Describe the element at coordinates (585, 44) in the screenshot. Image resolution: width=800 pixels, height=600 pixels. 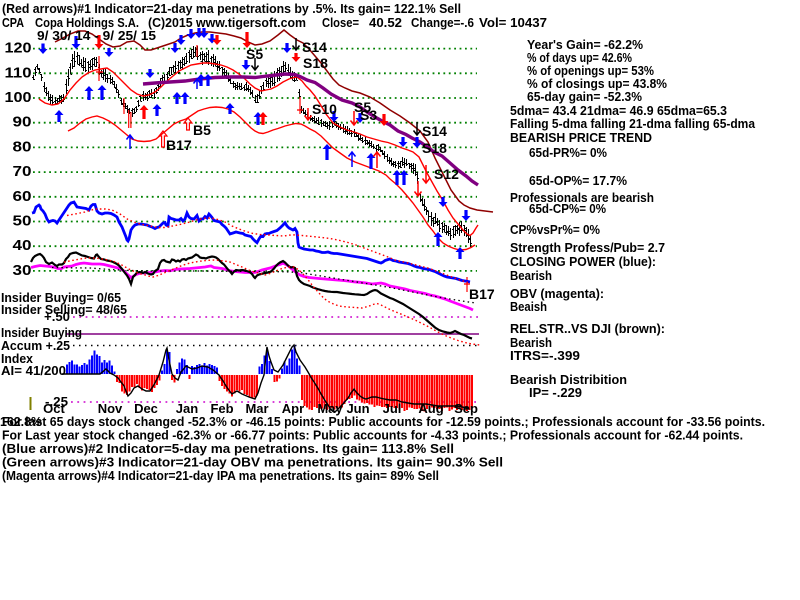
I see `svg-text: Year's Gain= -62.2%` at that location.